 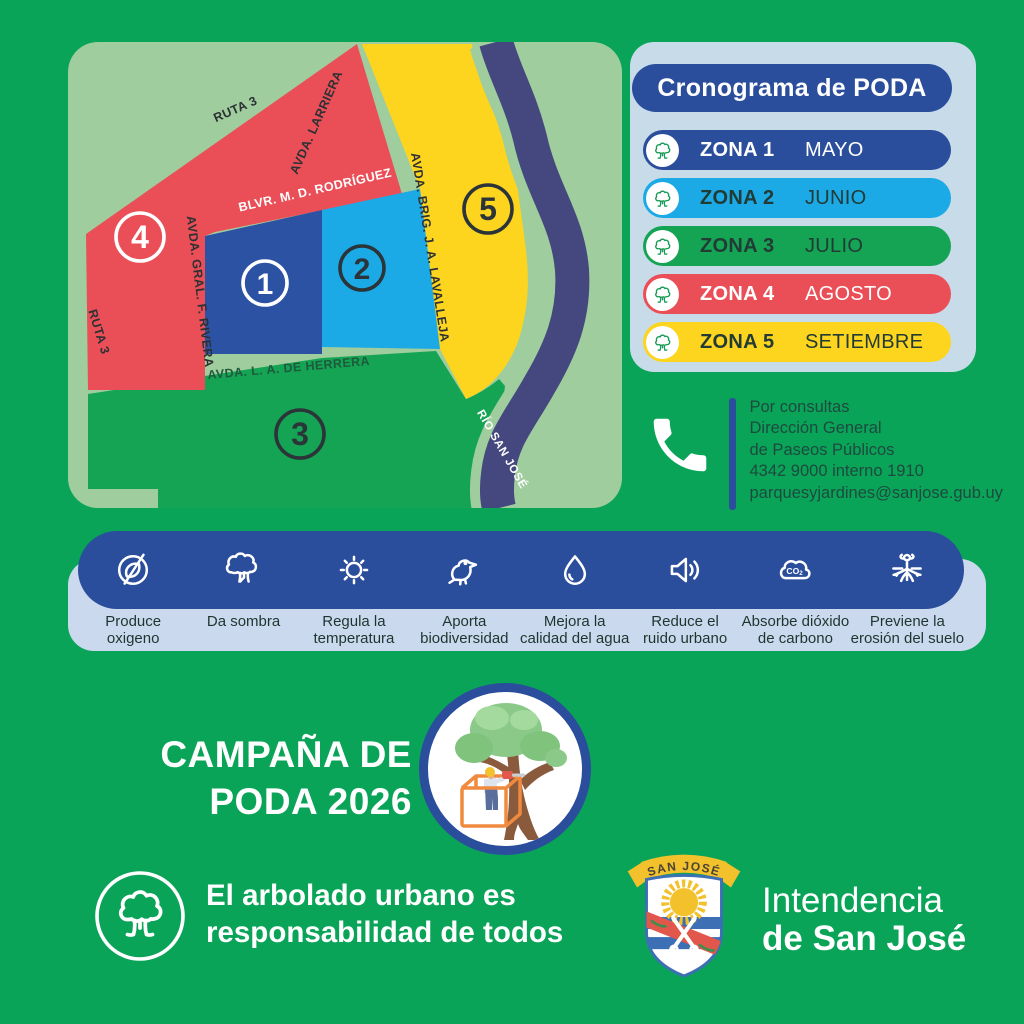 I want to click on zone-month: MAYO, so click(x=834, y=149).